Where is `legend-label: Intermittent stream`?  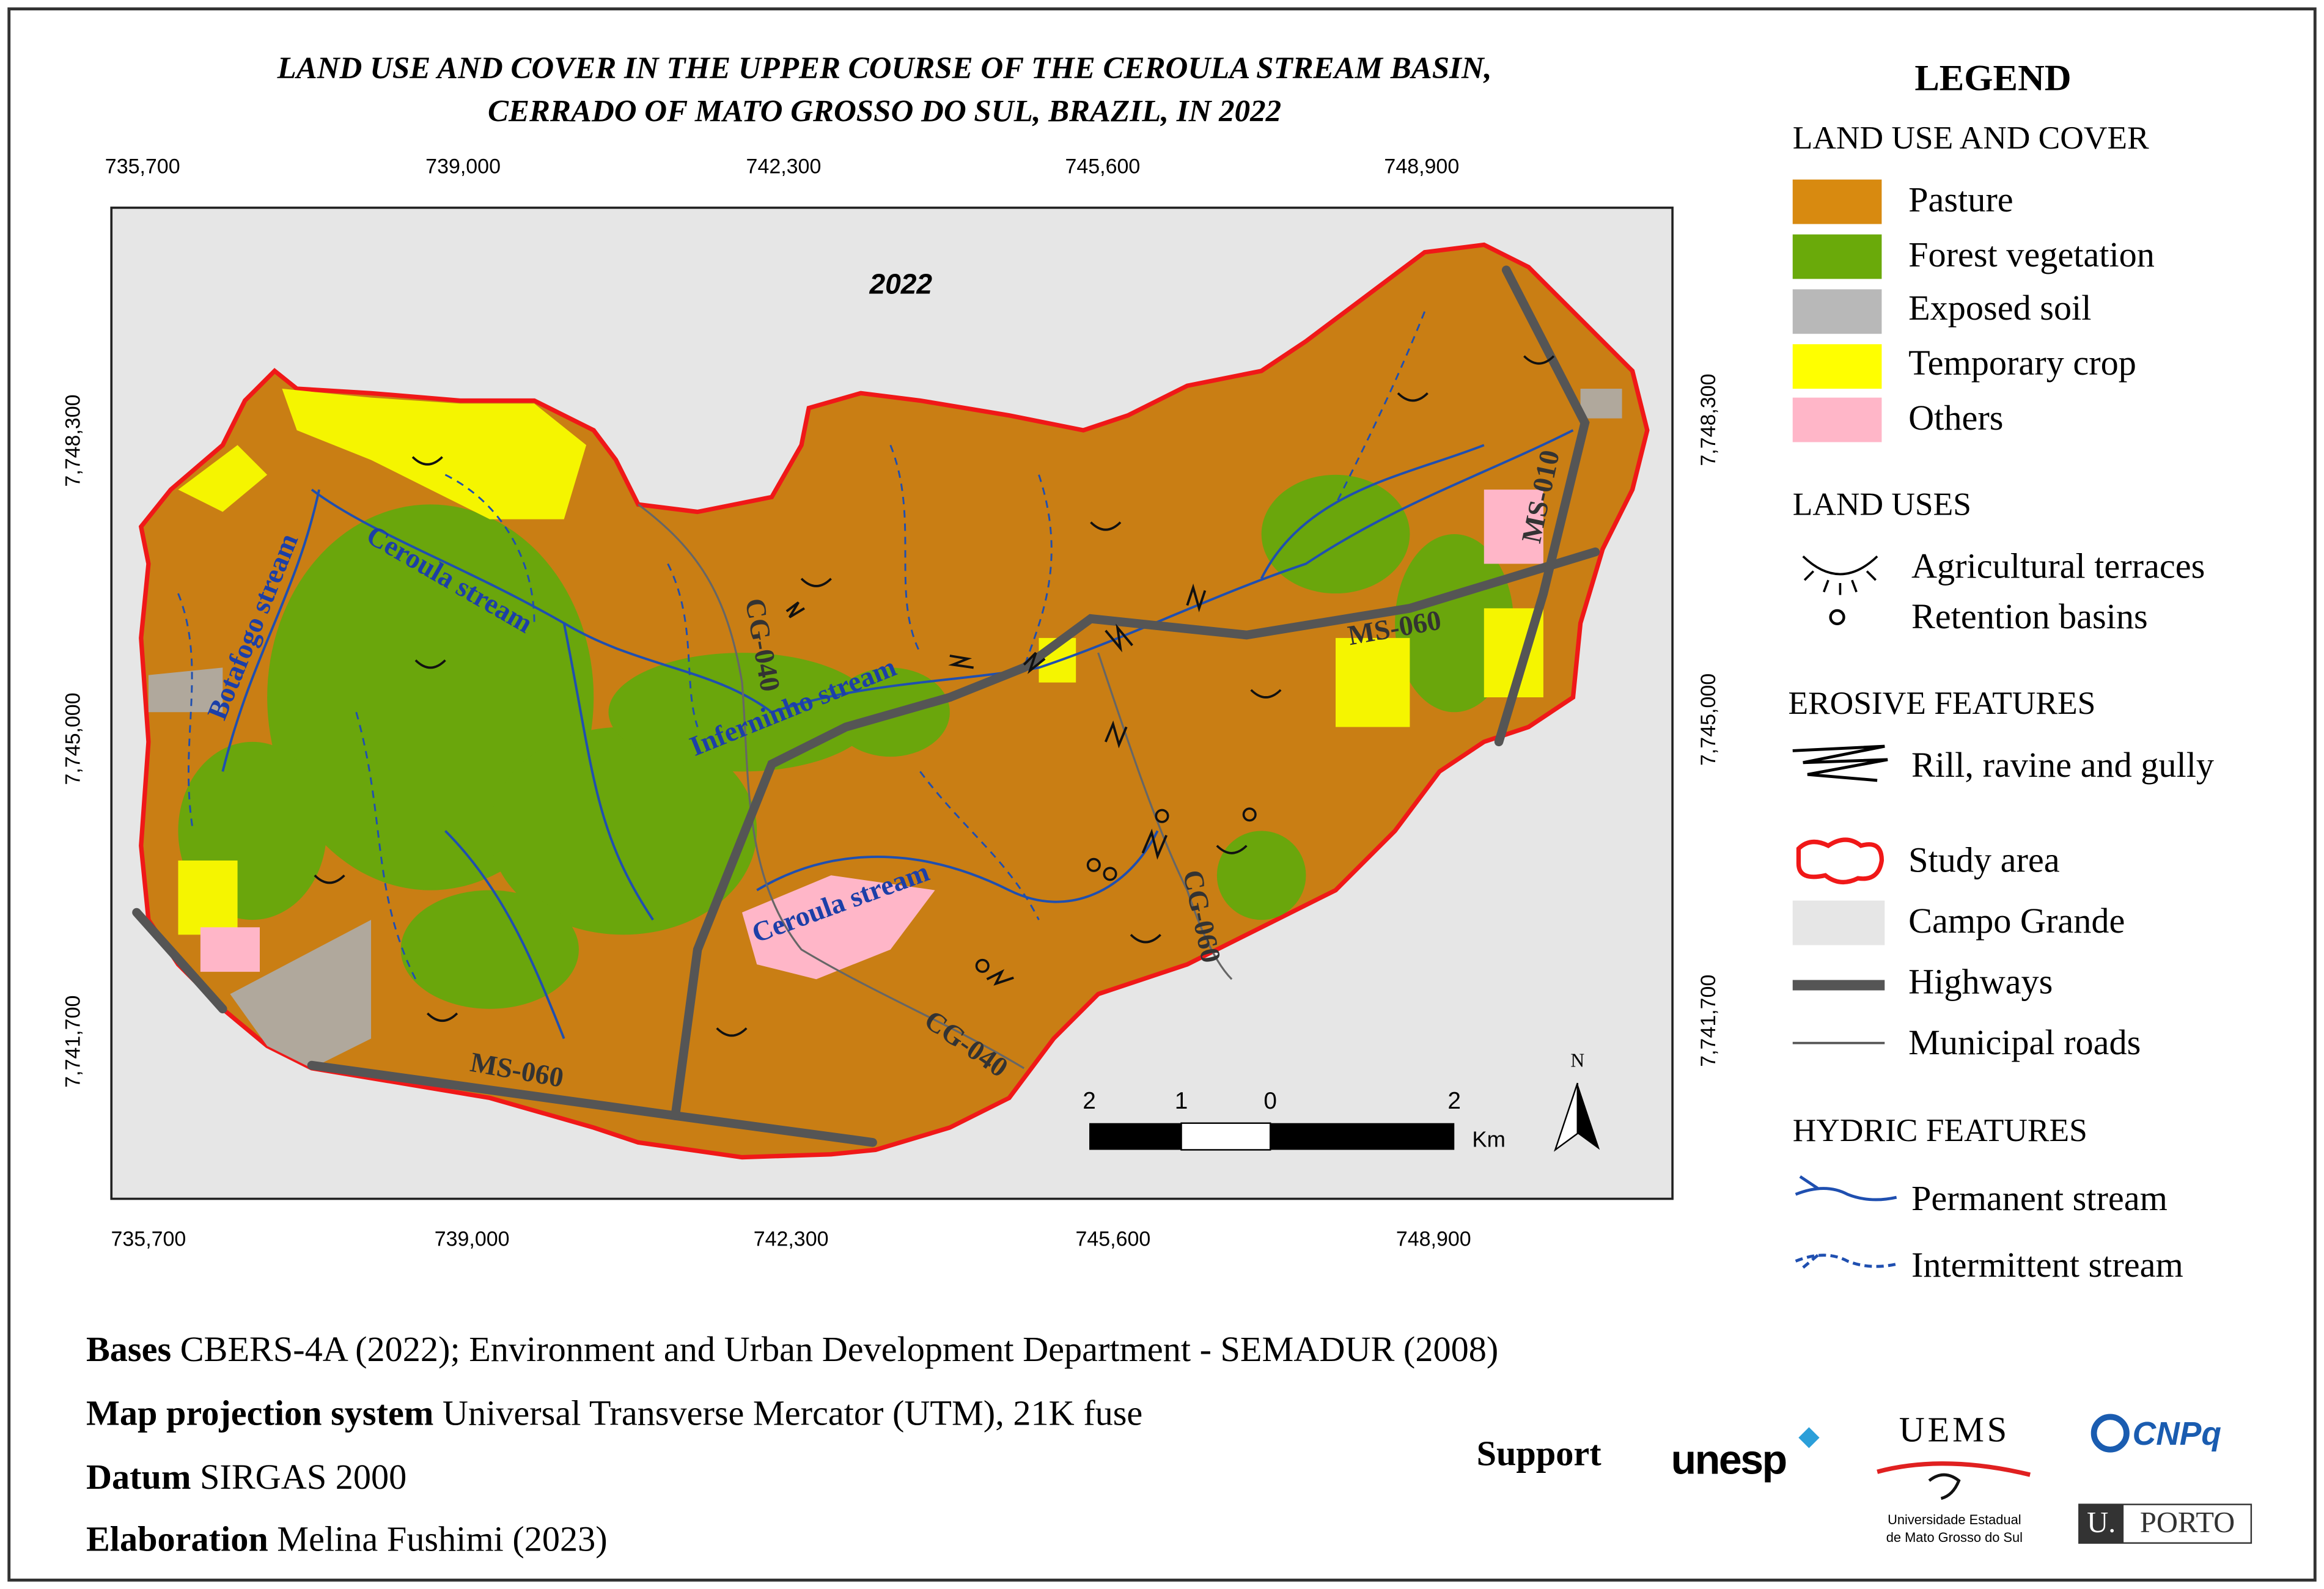 legend-label: Intermittent stream is located at coordinates (2047, 1265).